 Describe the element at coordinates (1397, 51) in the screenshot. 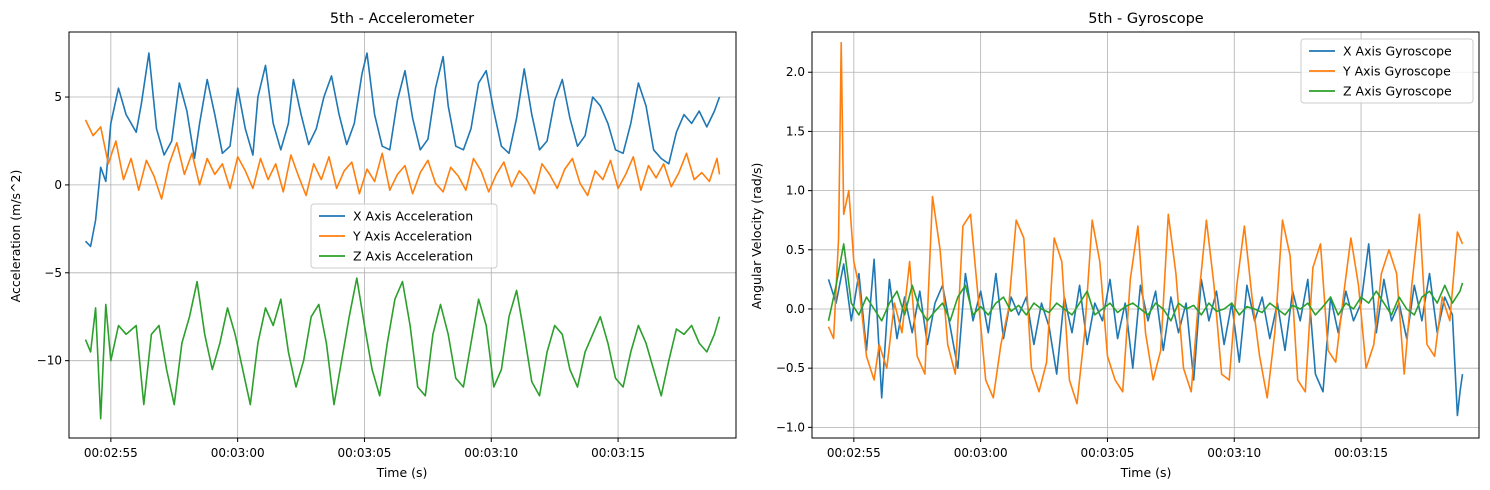

I see `legend-label: X Axis Gyroscope` at that location.